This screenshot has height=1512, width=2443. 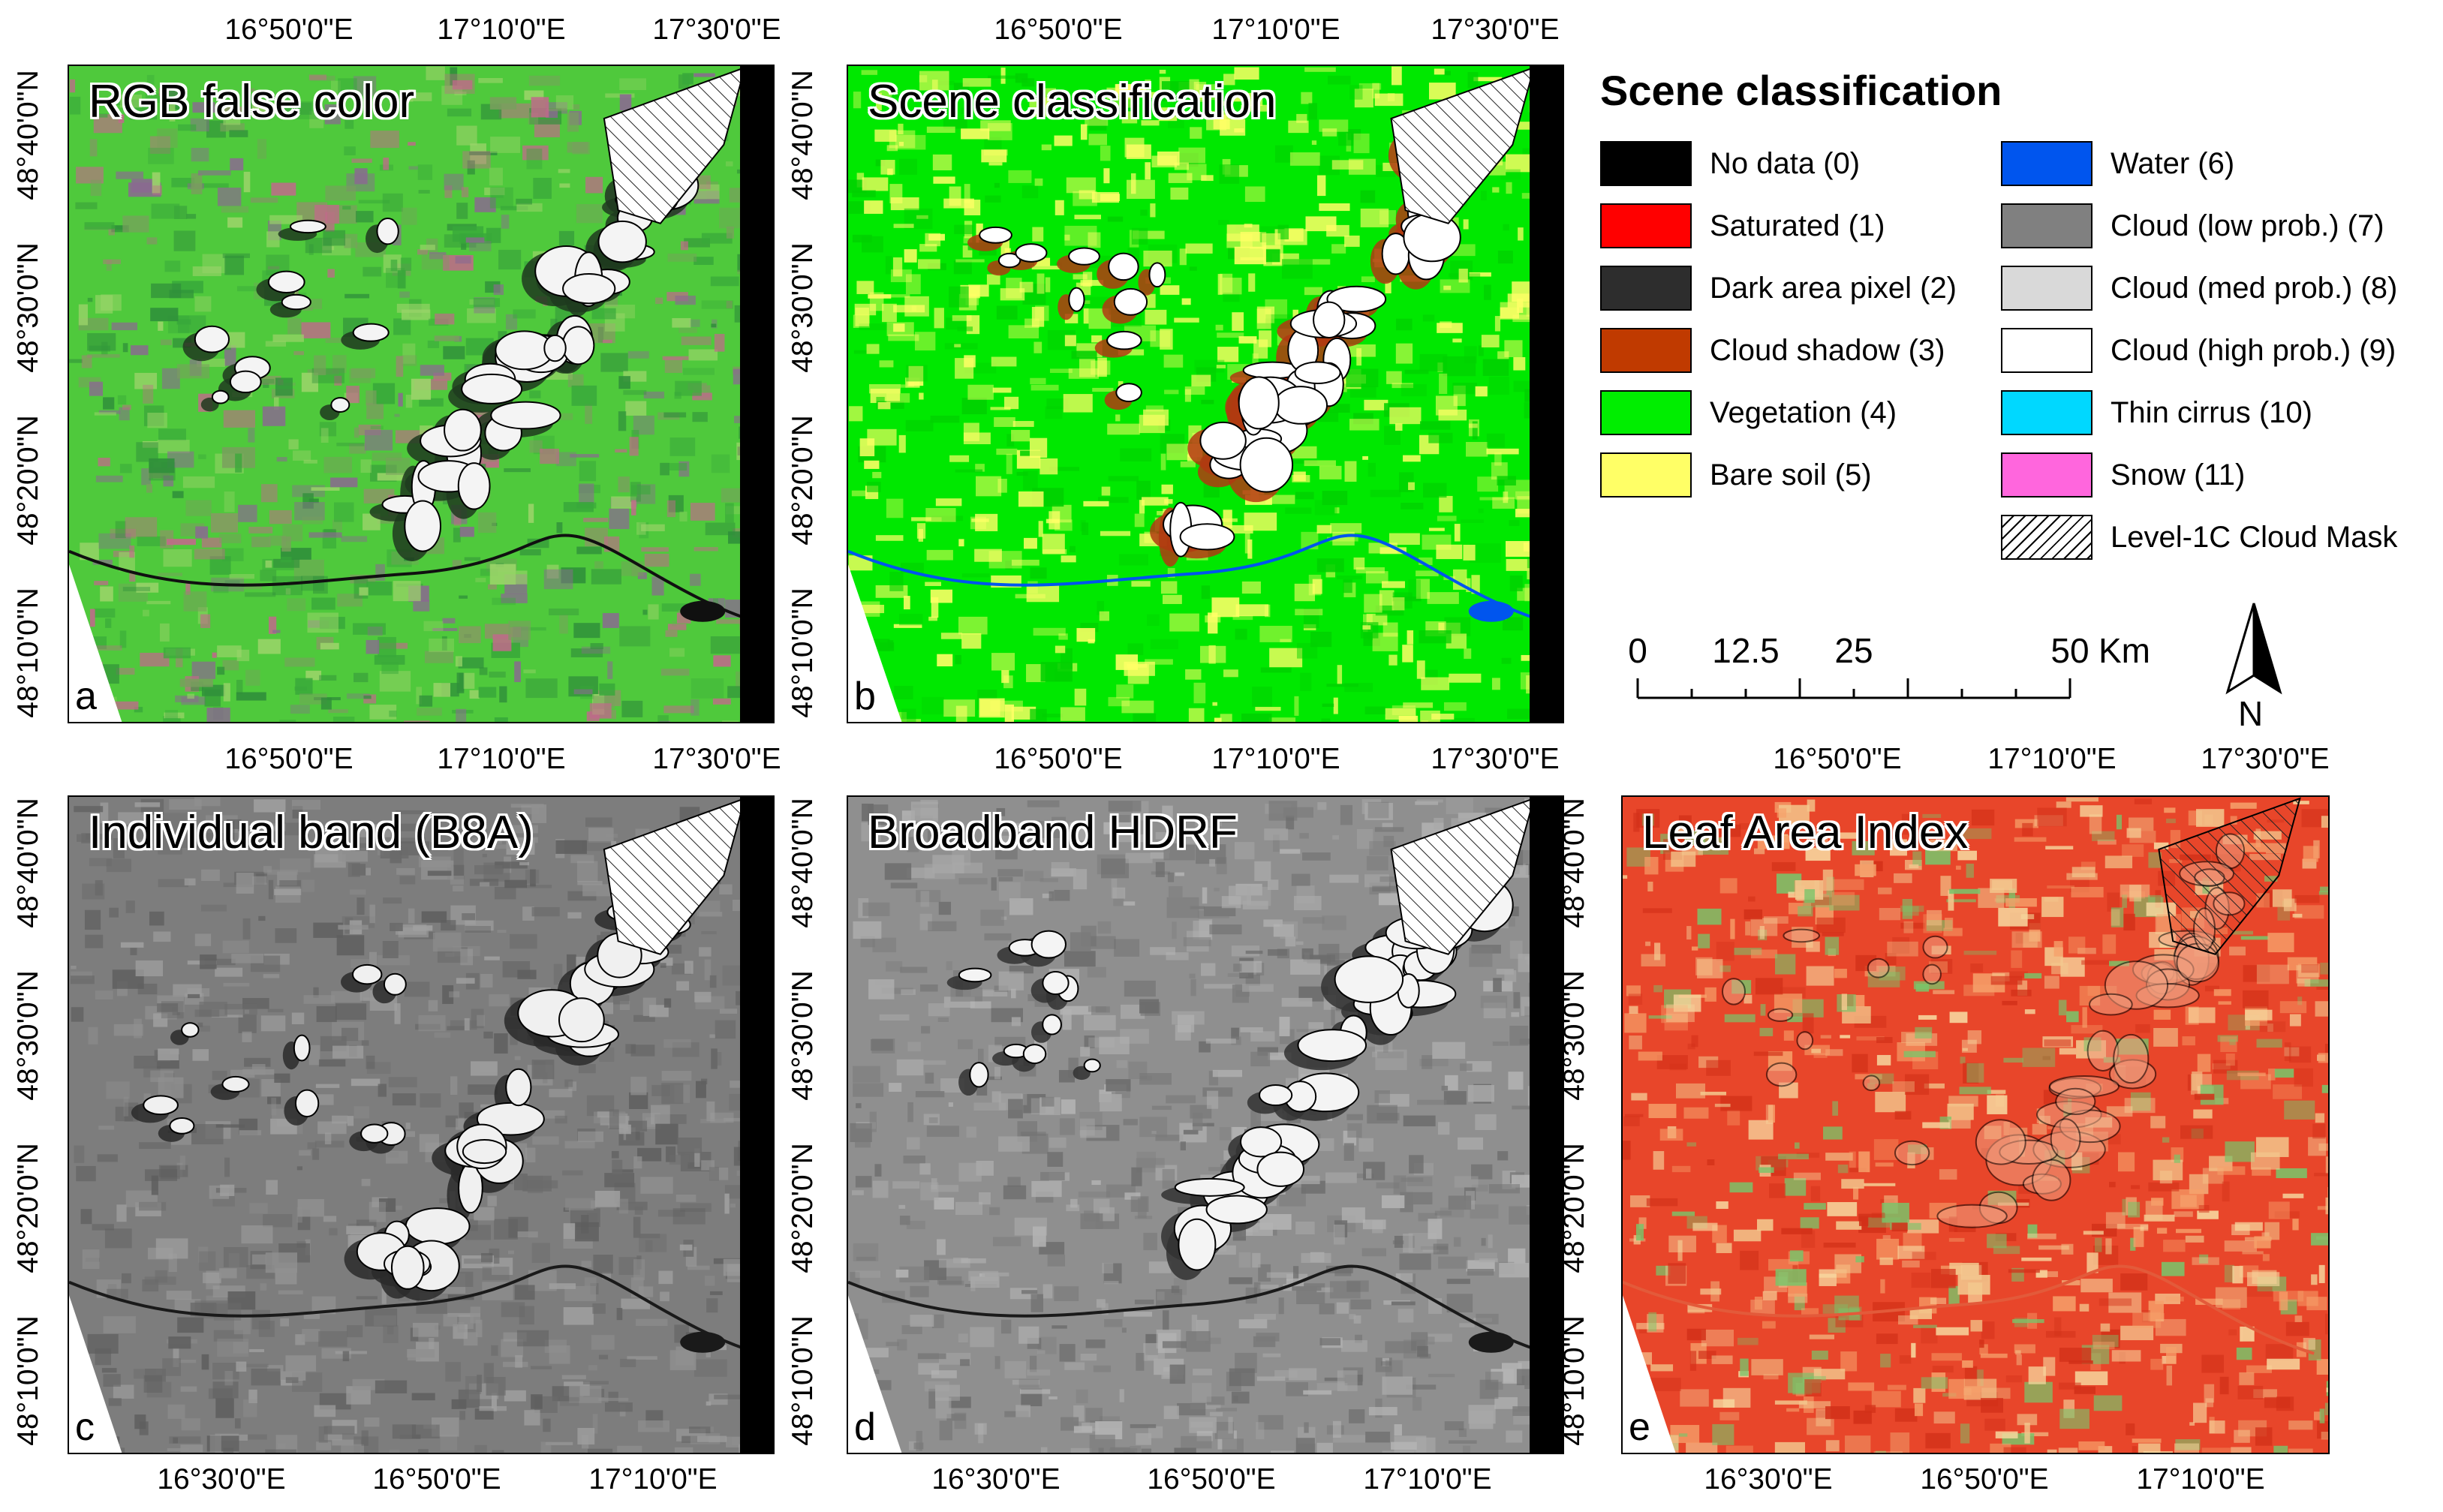 I want to click on map-image-broadband-hdrf, so click(x=1205, y=1125).